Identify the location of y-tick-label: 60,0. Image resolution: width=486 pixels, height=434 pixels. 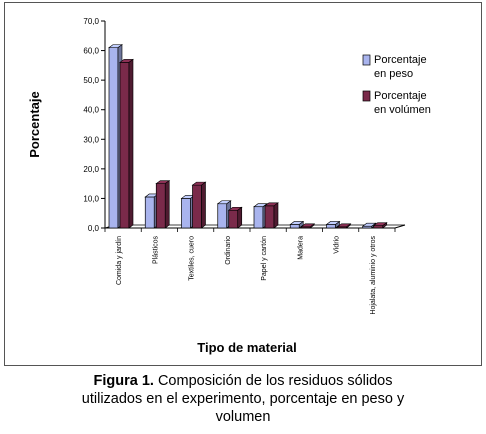
(91, 51).